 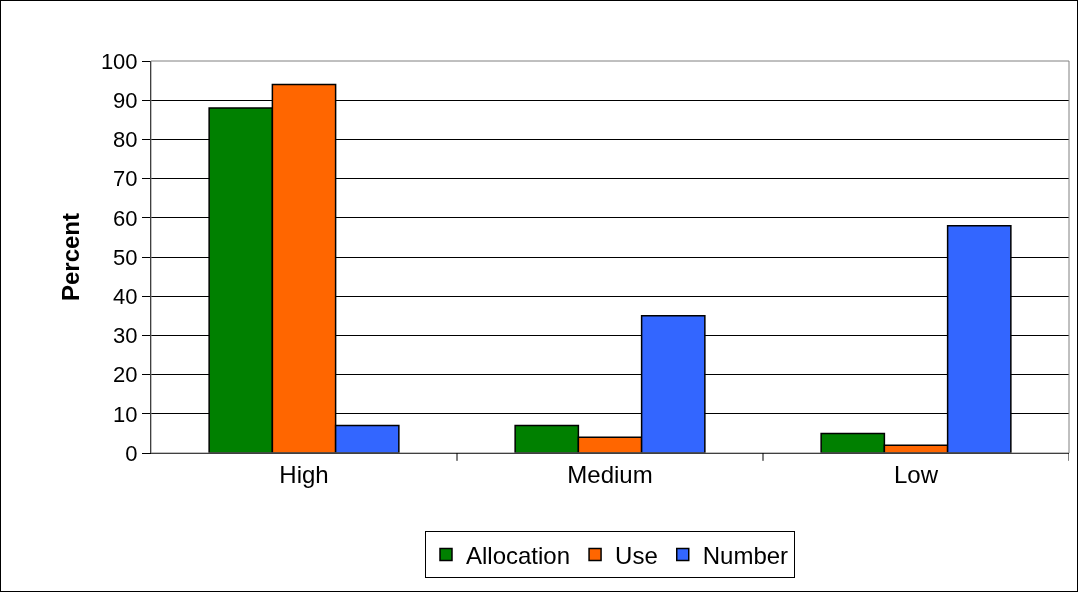 What do you see at coordinates (916, 474) in the screenshot?
I see `x-tick-label: Low` at bounding box center [916, 474].